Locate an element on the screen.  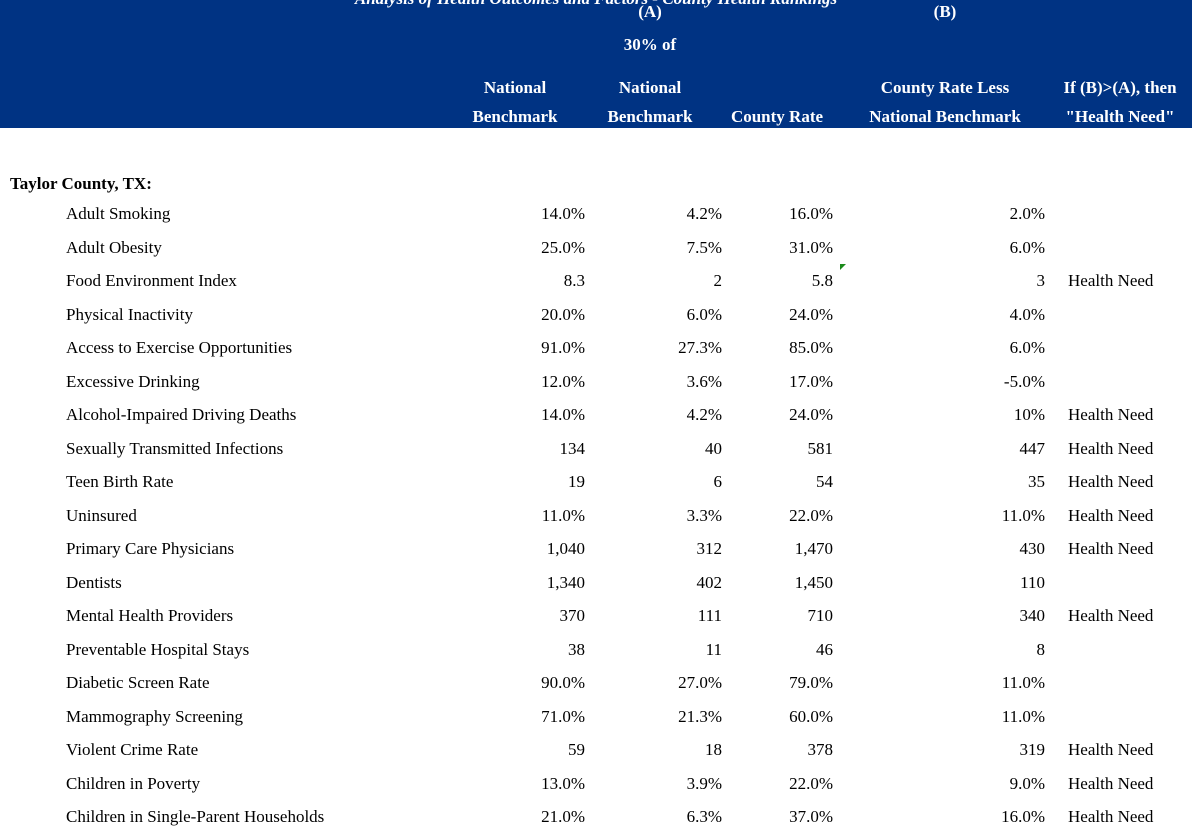
cell: 90.0% is located at coordinates (563, 682).